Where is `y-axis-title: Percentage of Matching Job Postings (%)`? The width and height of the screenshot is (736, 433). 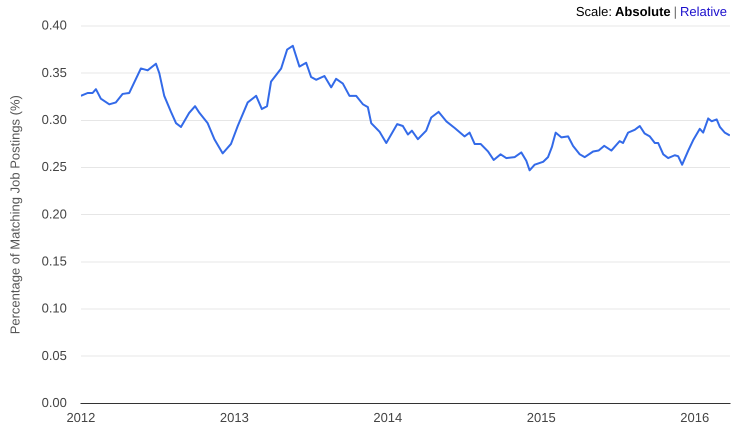 y-axis-title: Percentage of Matching Job Postings (%) is located at coordinates (14, 214).